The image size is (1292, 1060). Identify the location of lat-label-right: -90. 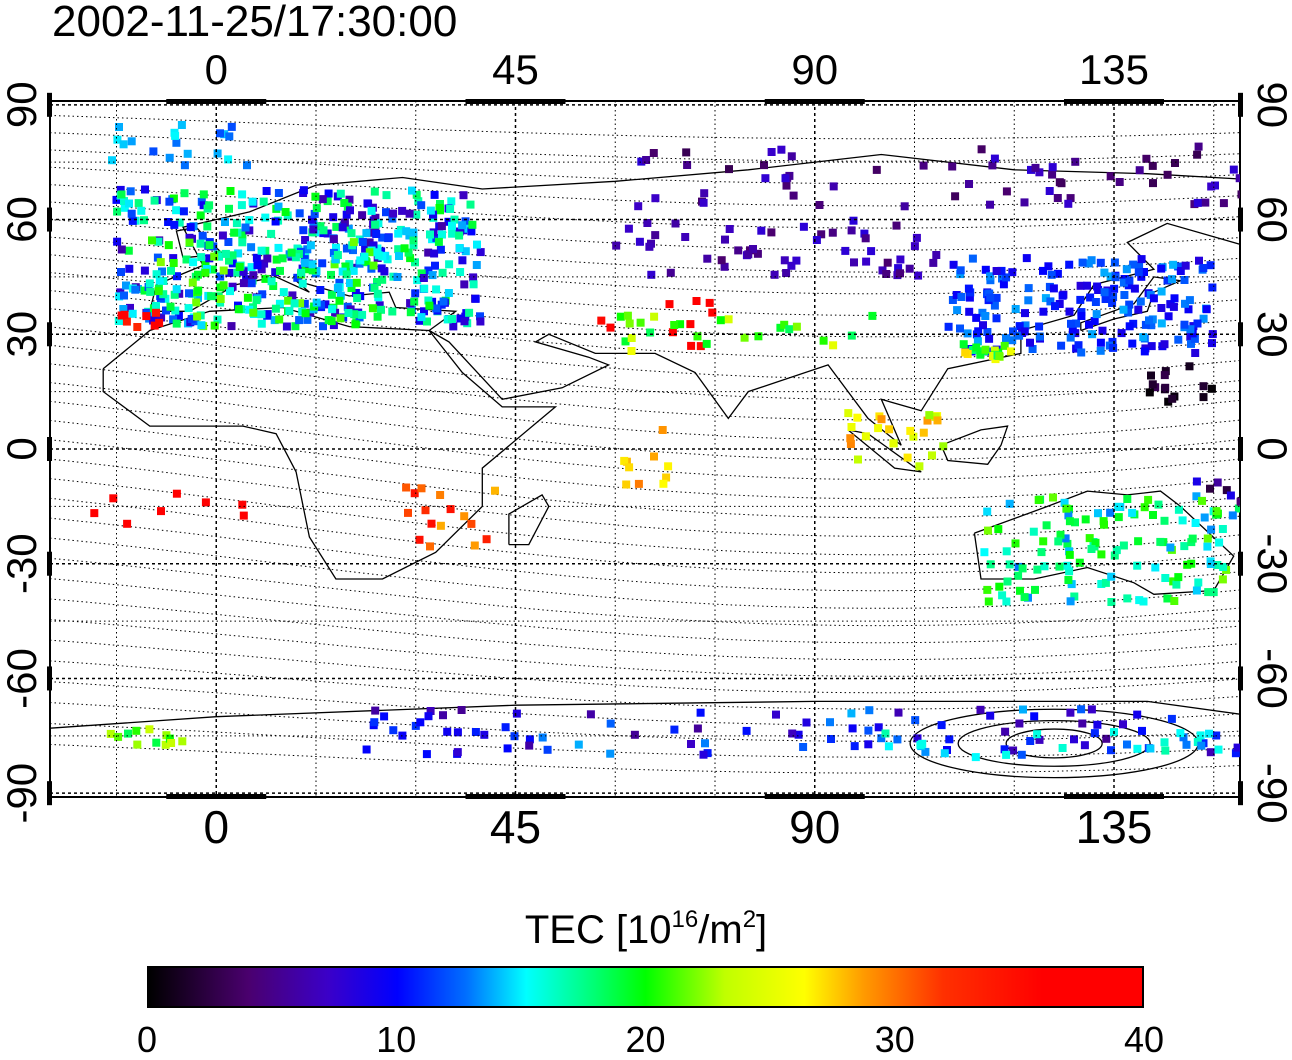
(1270, 793).